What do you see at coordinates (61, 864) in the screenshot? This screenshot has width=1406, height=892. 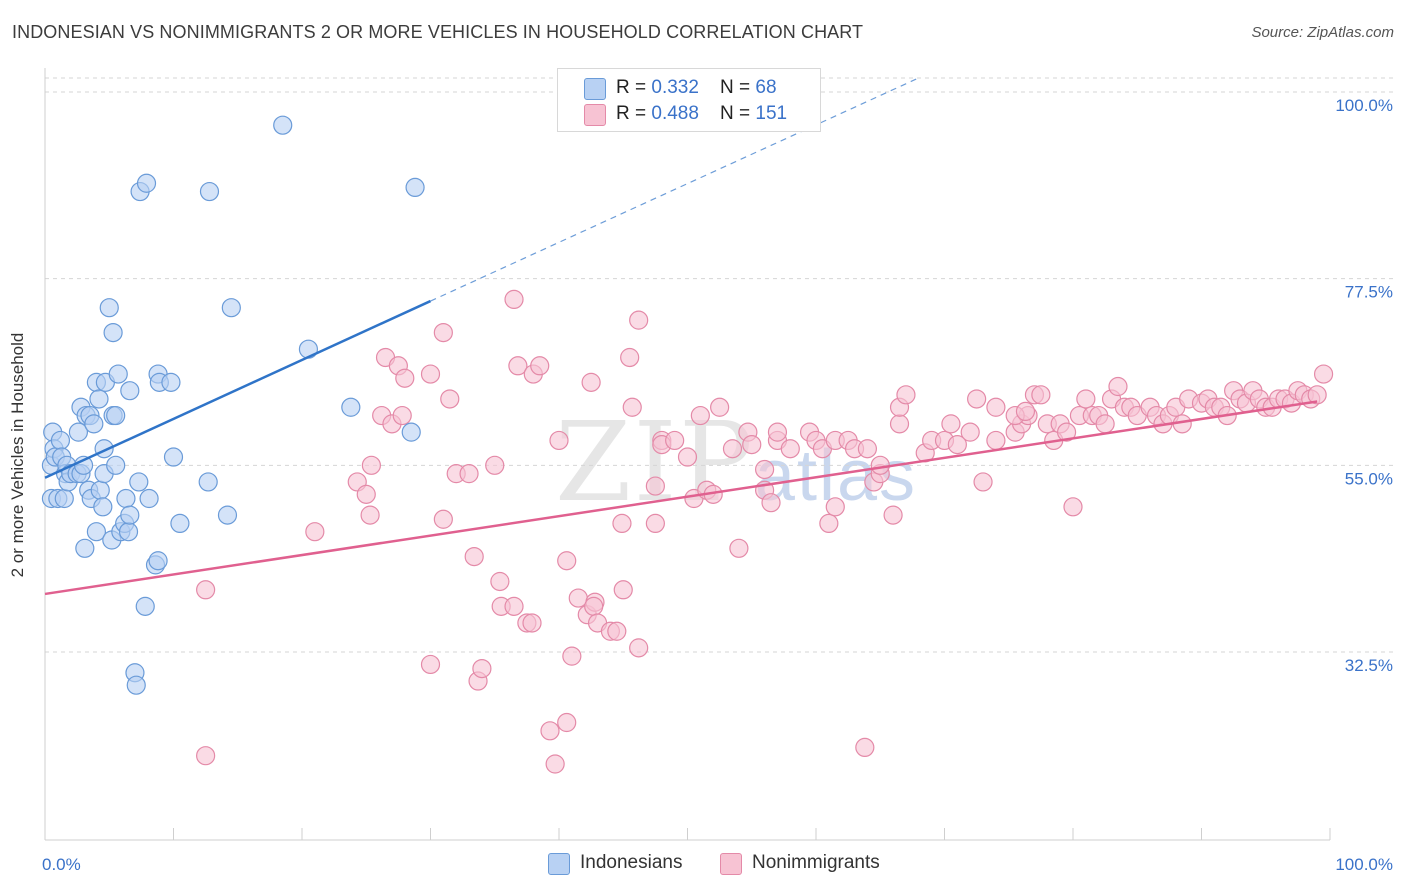 I see `x-tick-label: 0.0%` at bounding box center [61, 864].